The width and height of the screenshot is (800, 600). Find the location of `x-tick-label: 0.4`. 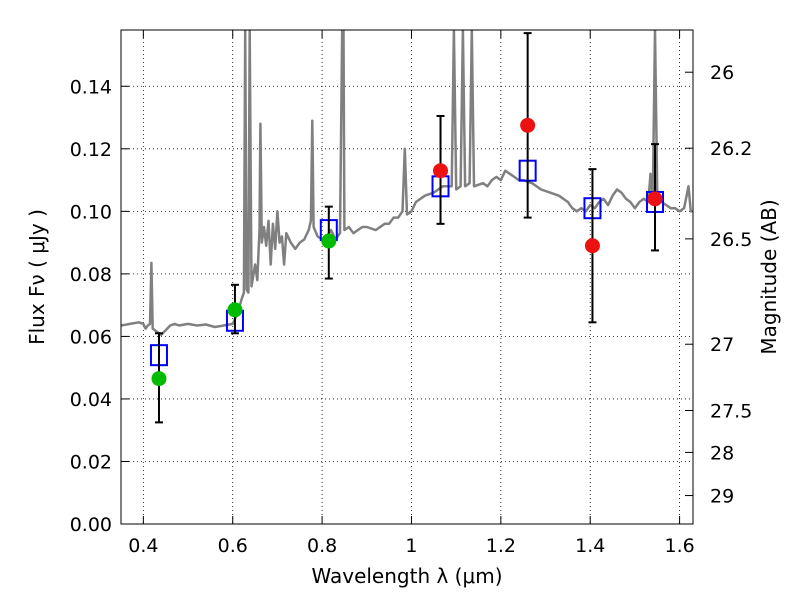

x-tick-label: 0.4 is located at coordinates (143, 546).